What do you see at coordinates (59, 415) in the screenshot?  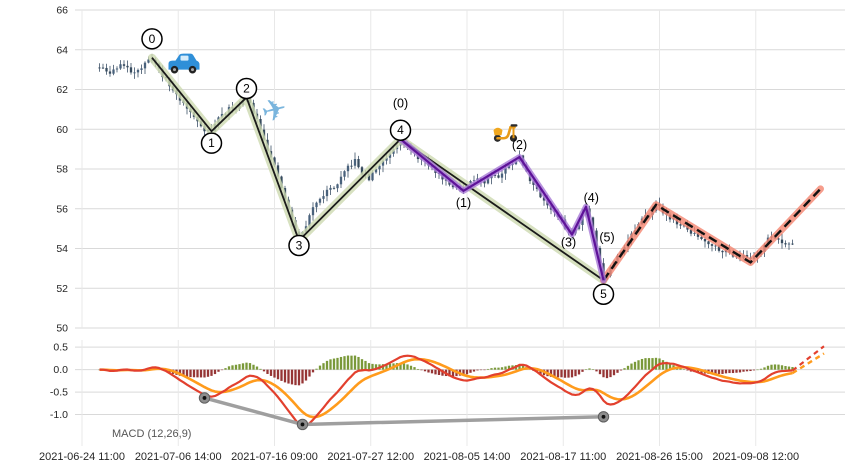 I see `macd-tick-label: -1.0` at bounding box center [59, 415].